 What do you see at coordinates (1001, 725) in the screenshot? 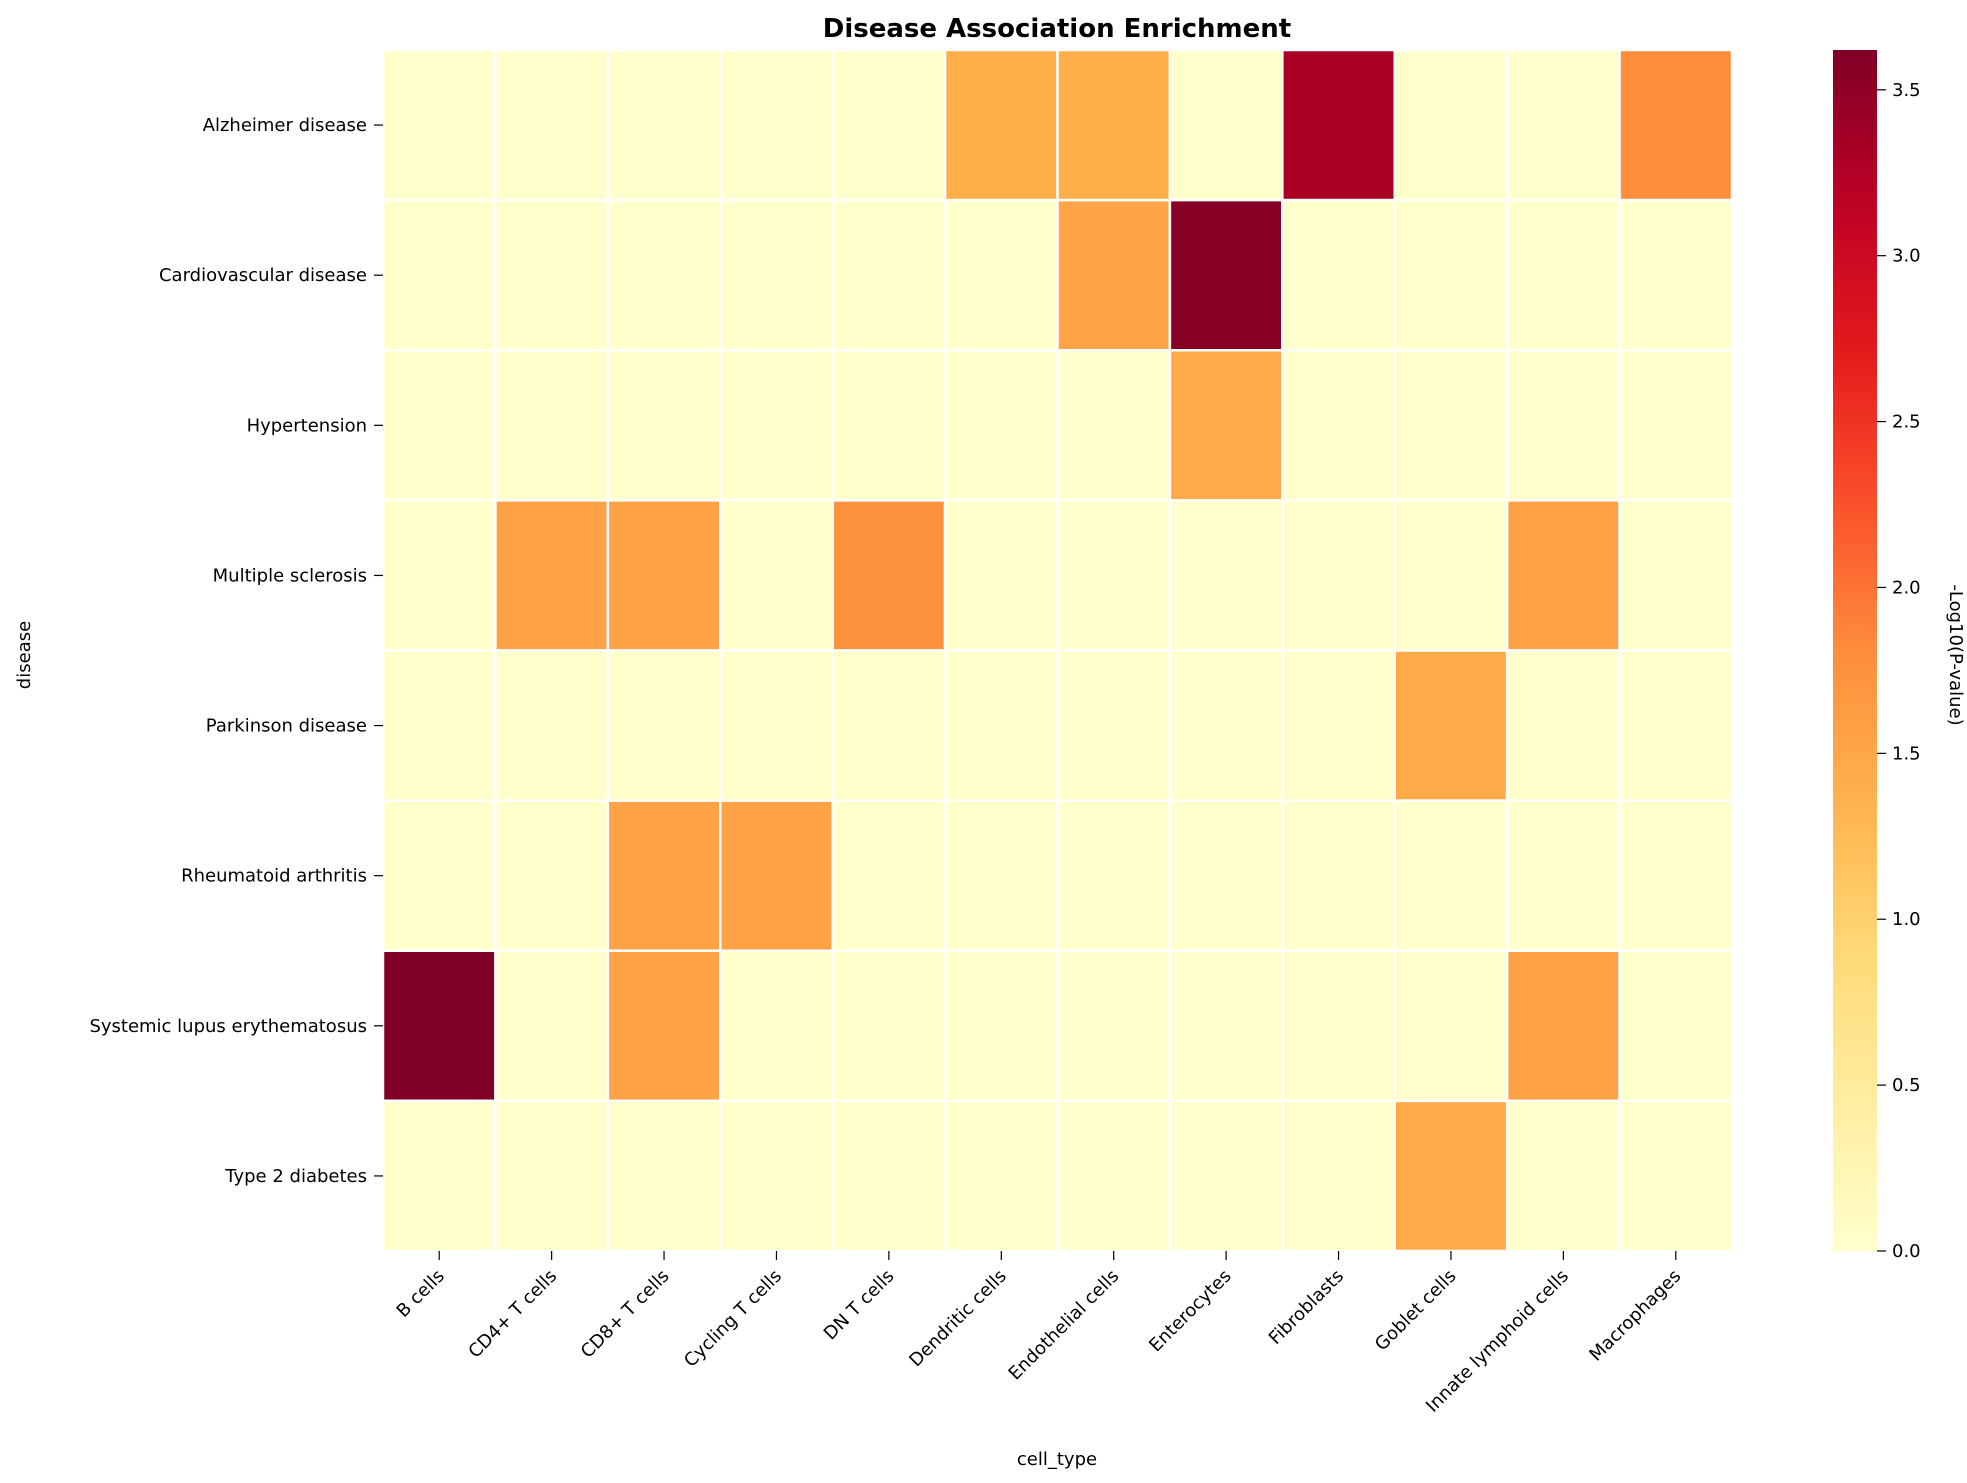
I see `heatmap-cell-parkinson-disease-dendritic-cells` at bounding box center [1001, 725].